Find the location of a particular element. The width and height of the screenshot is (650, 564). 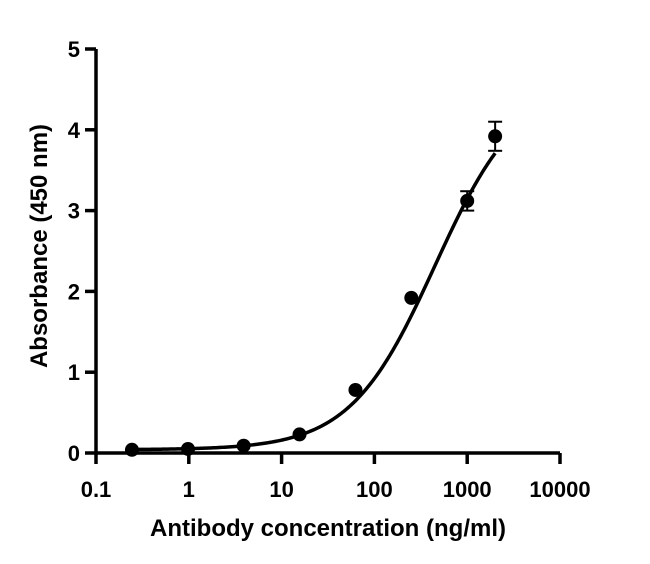

x-tick-label: 1000 is located at coordinates (467, 489).